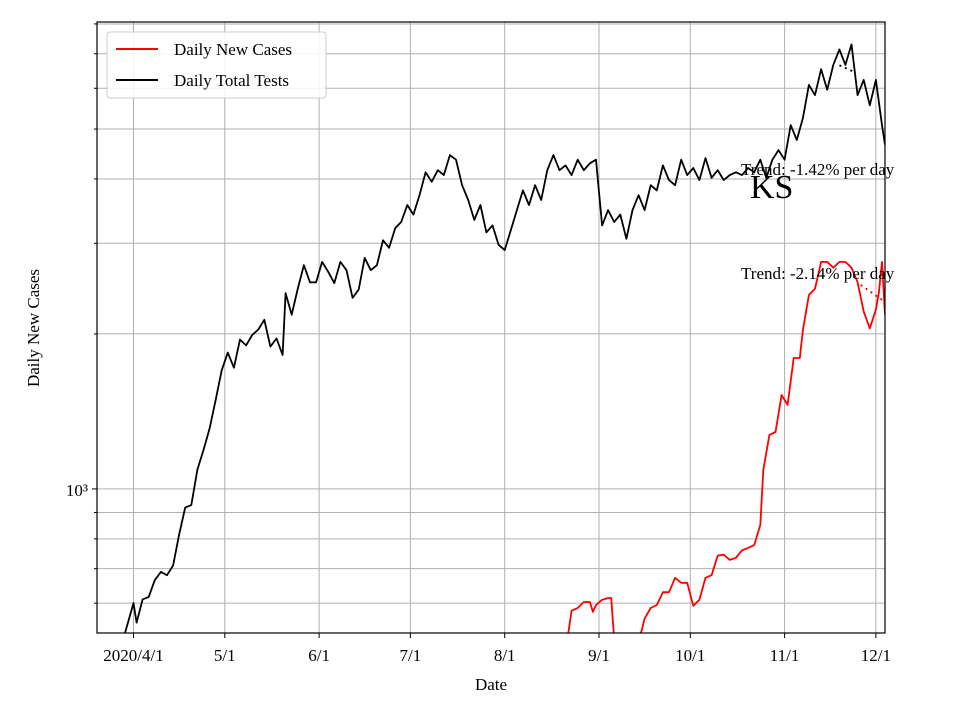 The width and height of the screenshot is (960, 725). I want to click on x-tick-label: 12/1, so click(876, 655).